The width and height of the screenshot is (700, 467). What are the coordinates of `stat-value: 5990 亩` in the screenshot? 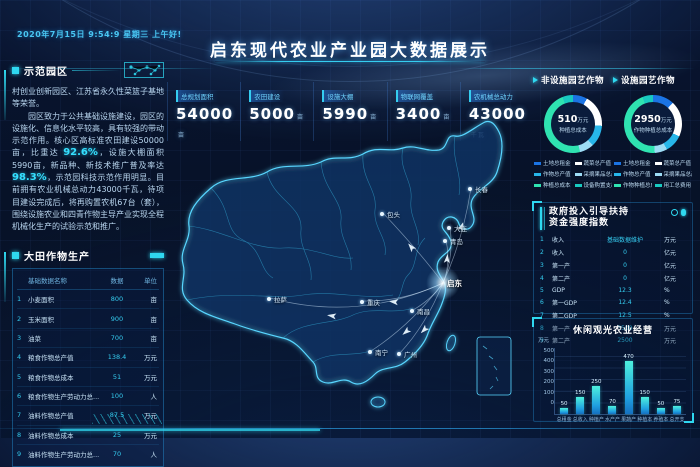 It's located at (350, 114).